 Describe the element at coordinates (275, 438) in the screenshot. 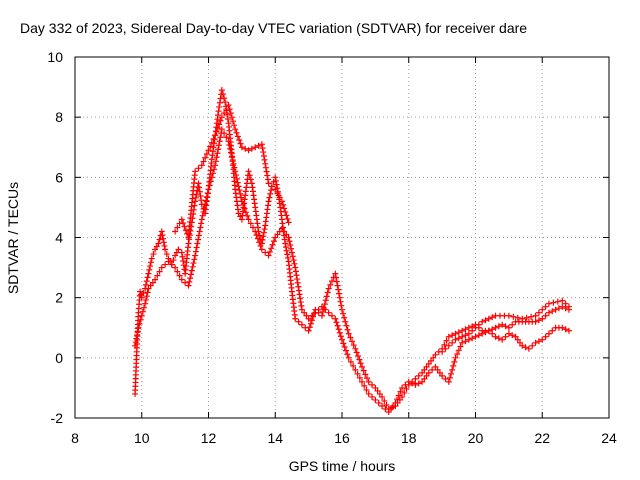

I see `x-tick-label: 14` at that location.